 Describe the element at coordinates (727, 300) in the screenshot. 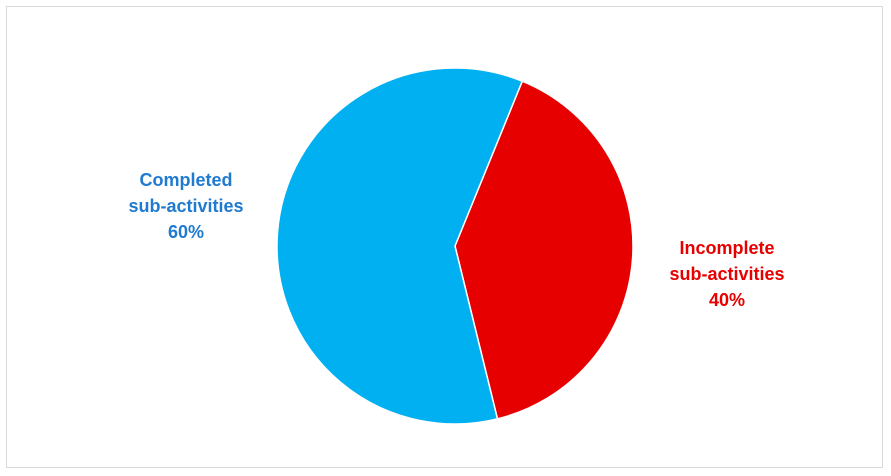

I see `data-label-line: 40%` at that location.